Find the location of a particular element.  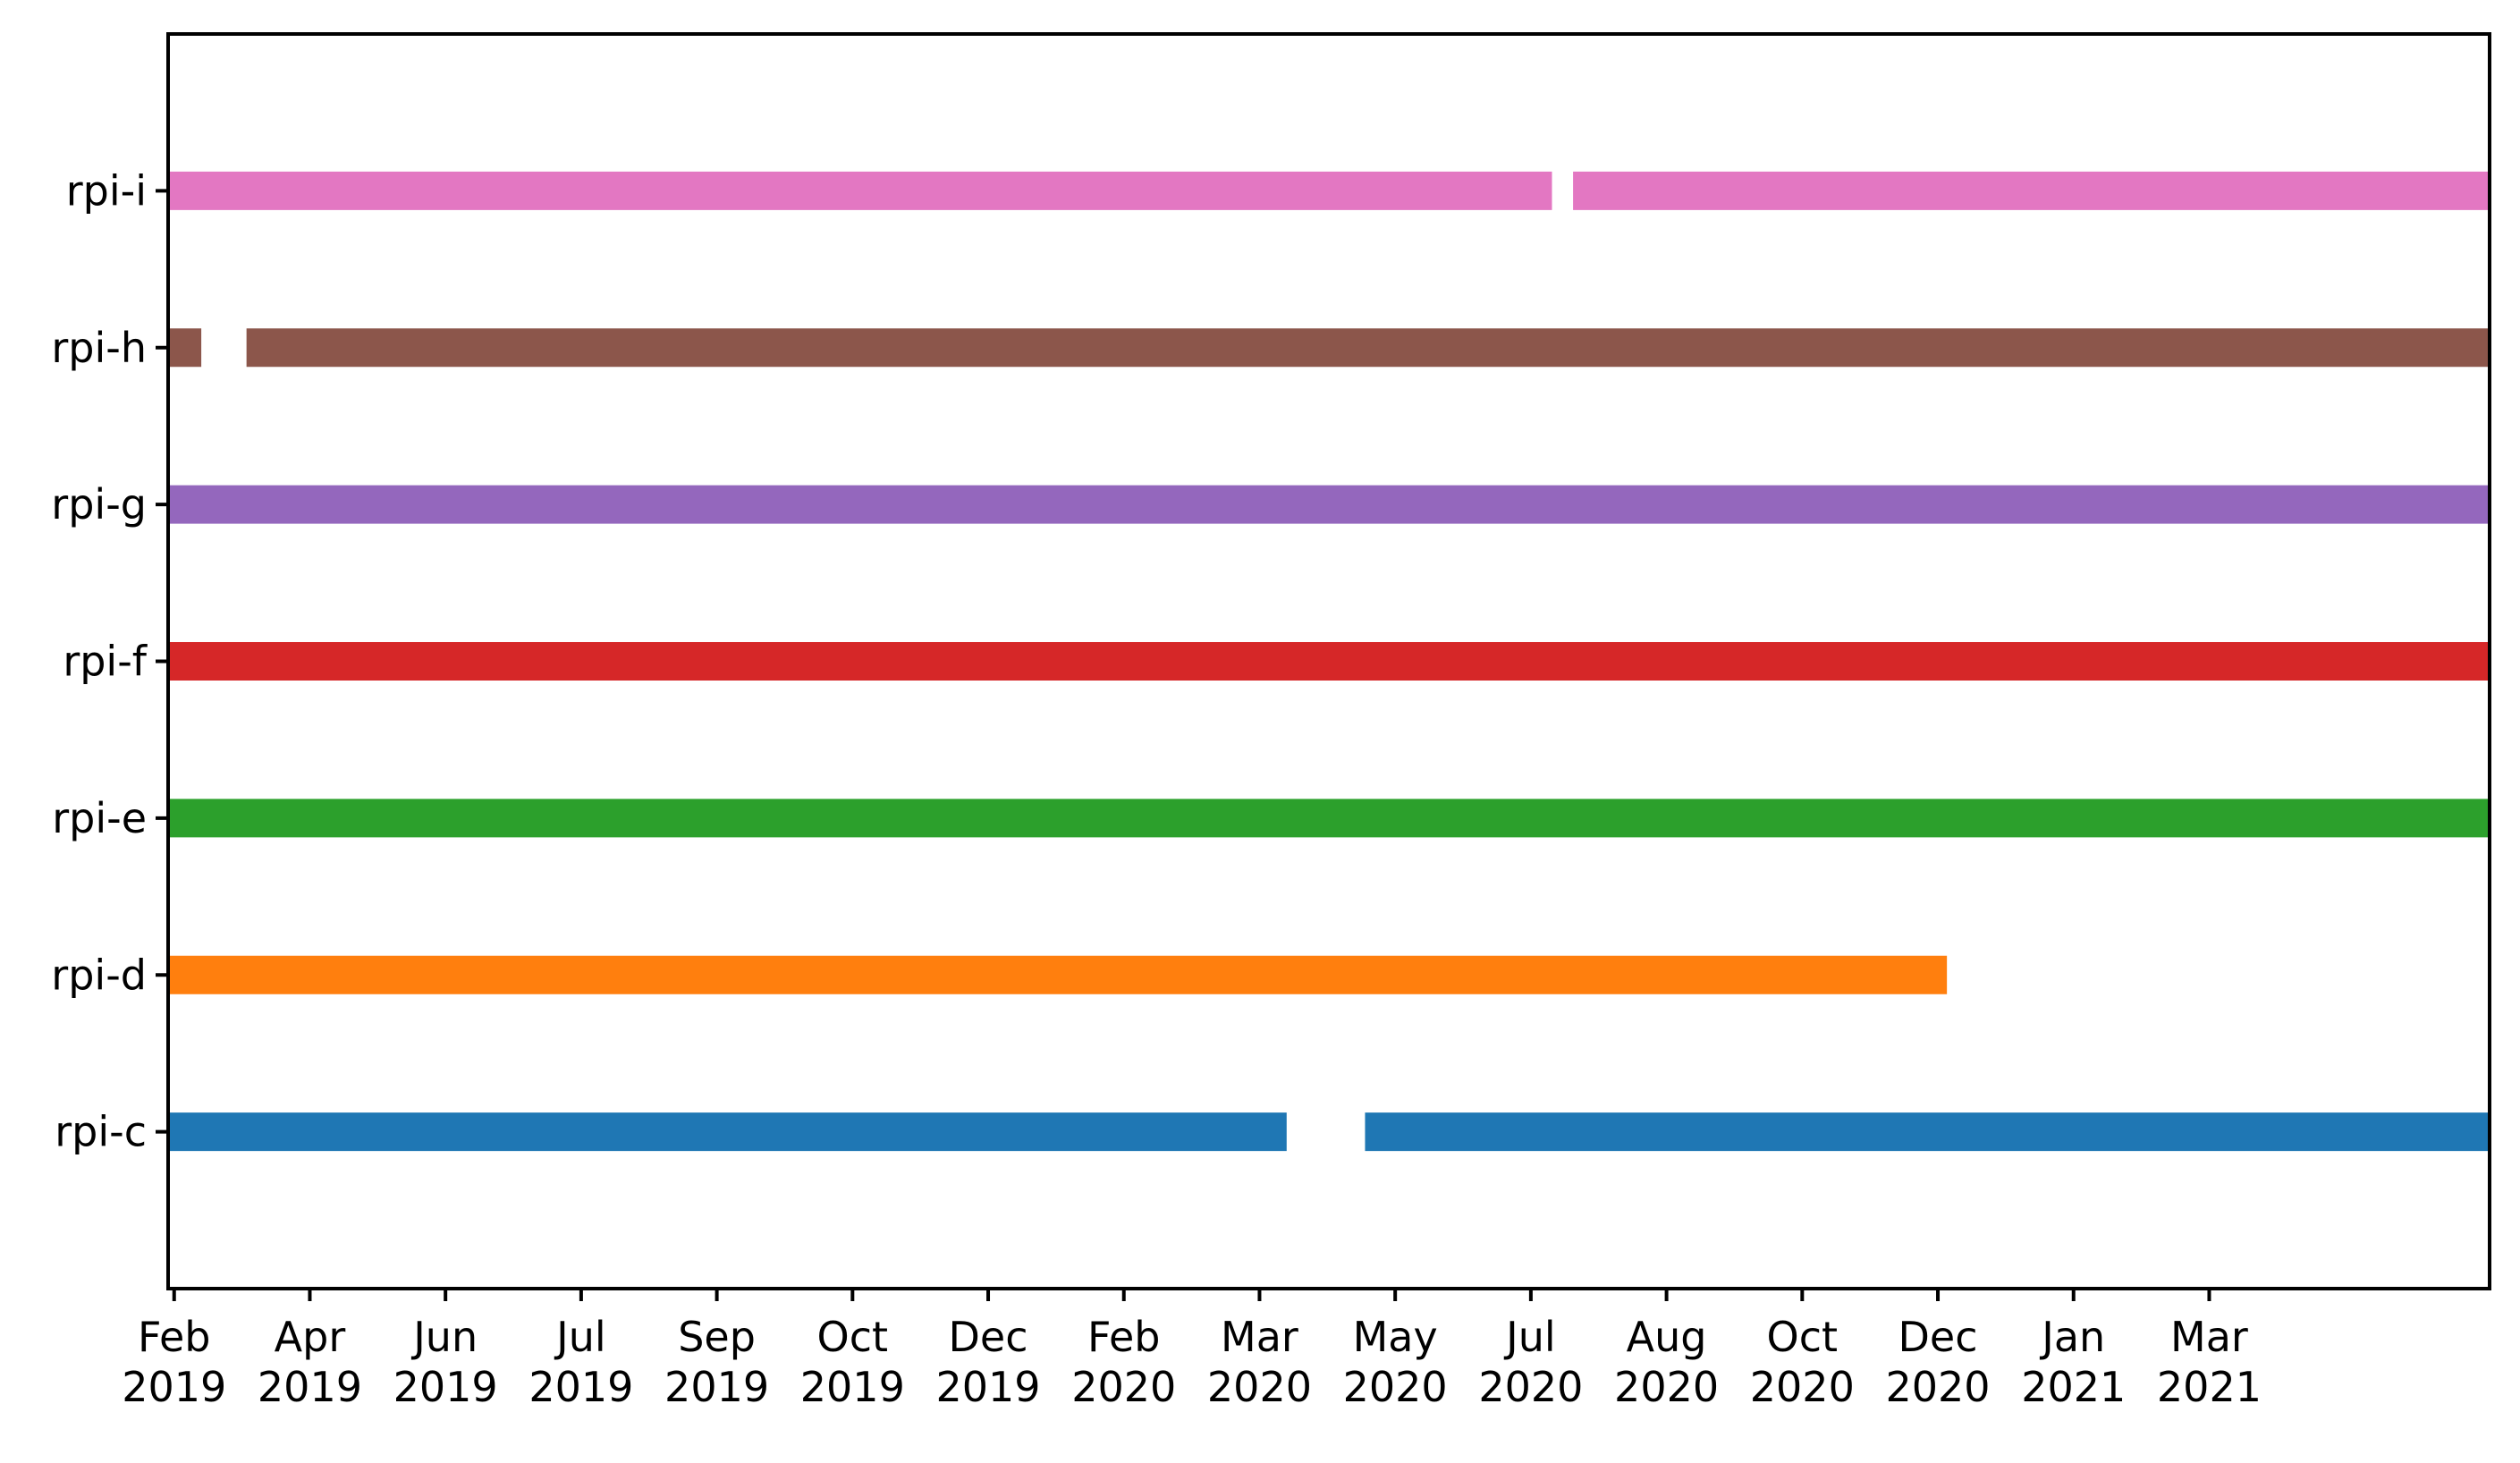

x-tick-label-5: Sep 2019 is located at coordinates (716, 1362).